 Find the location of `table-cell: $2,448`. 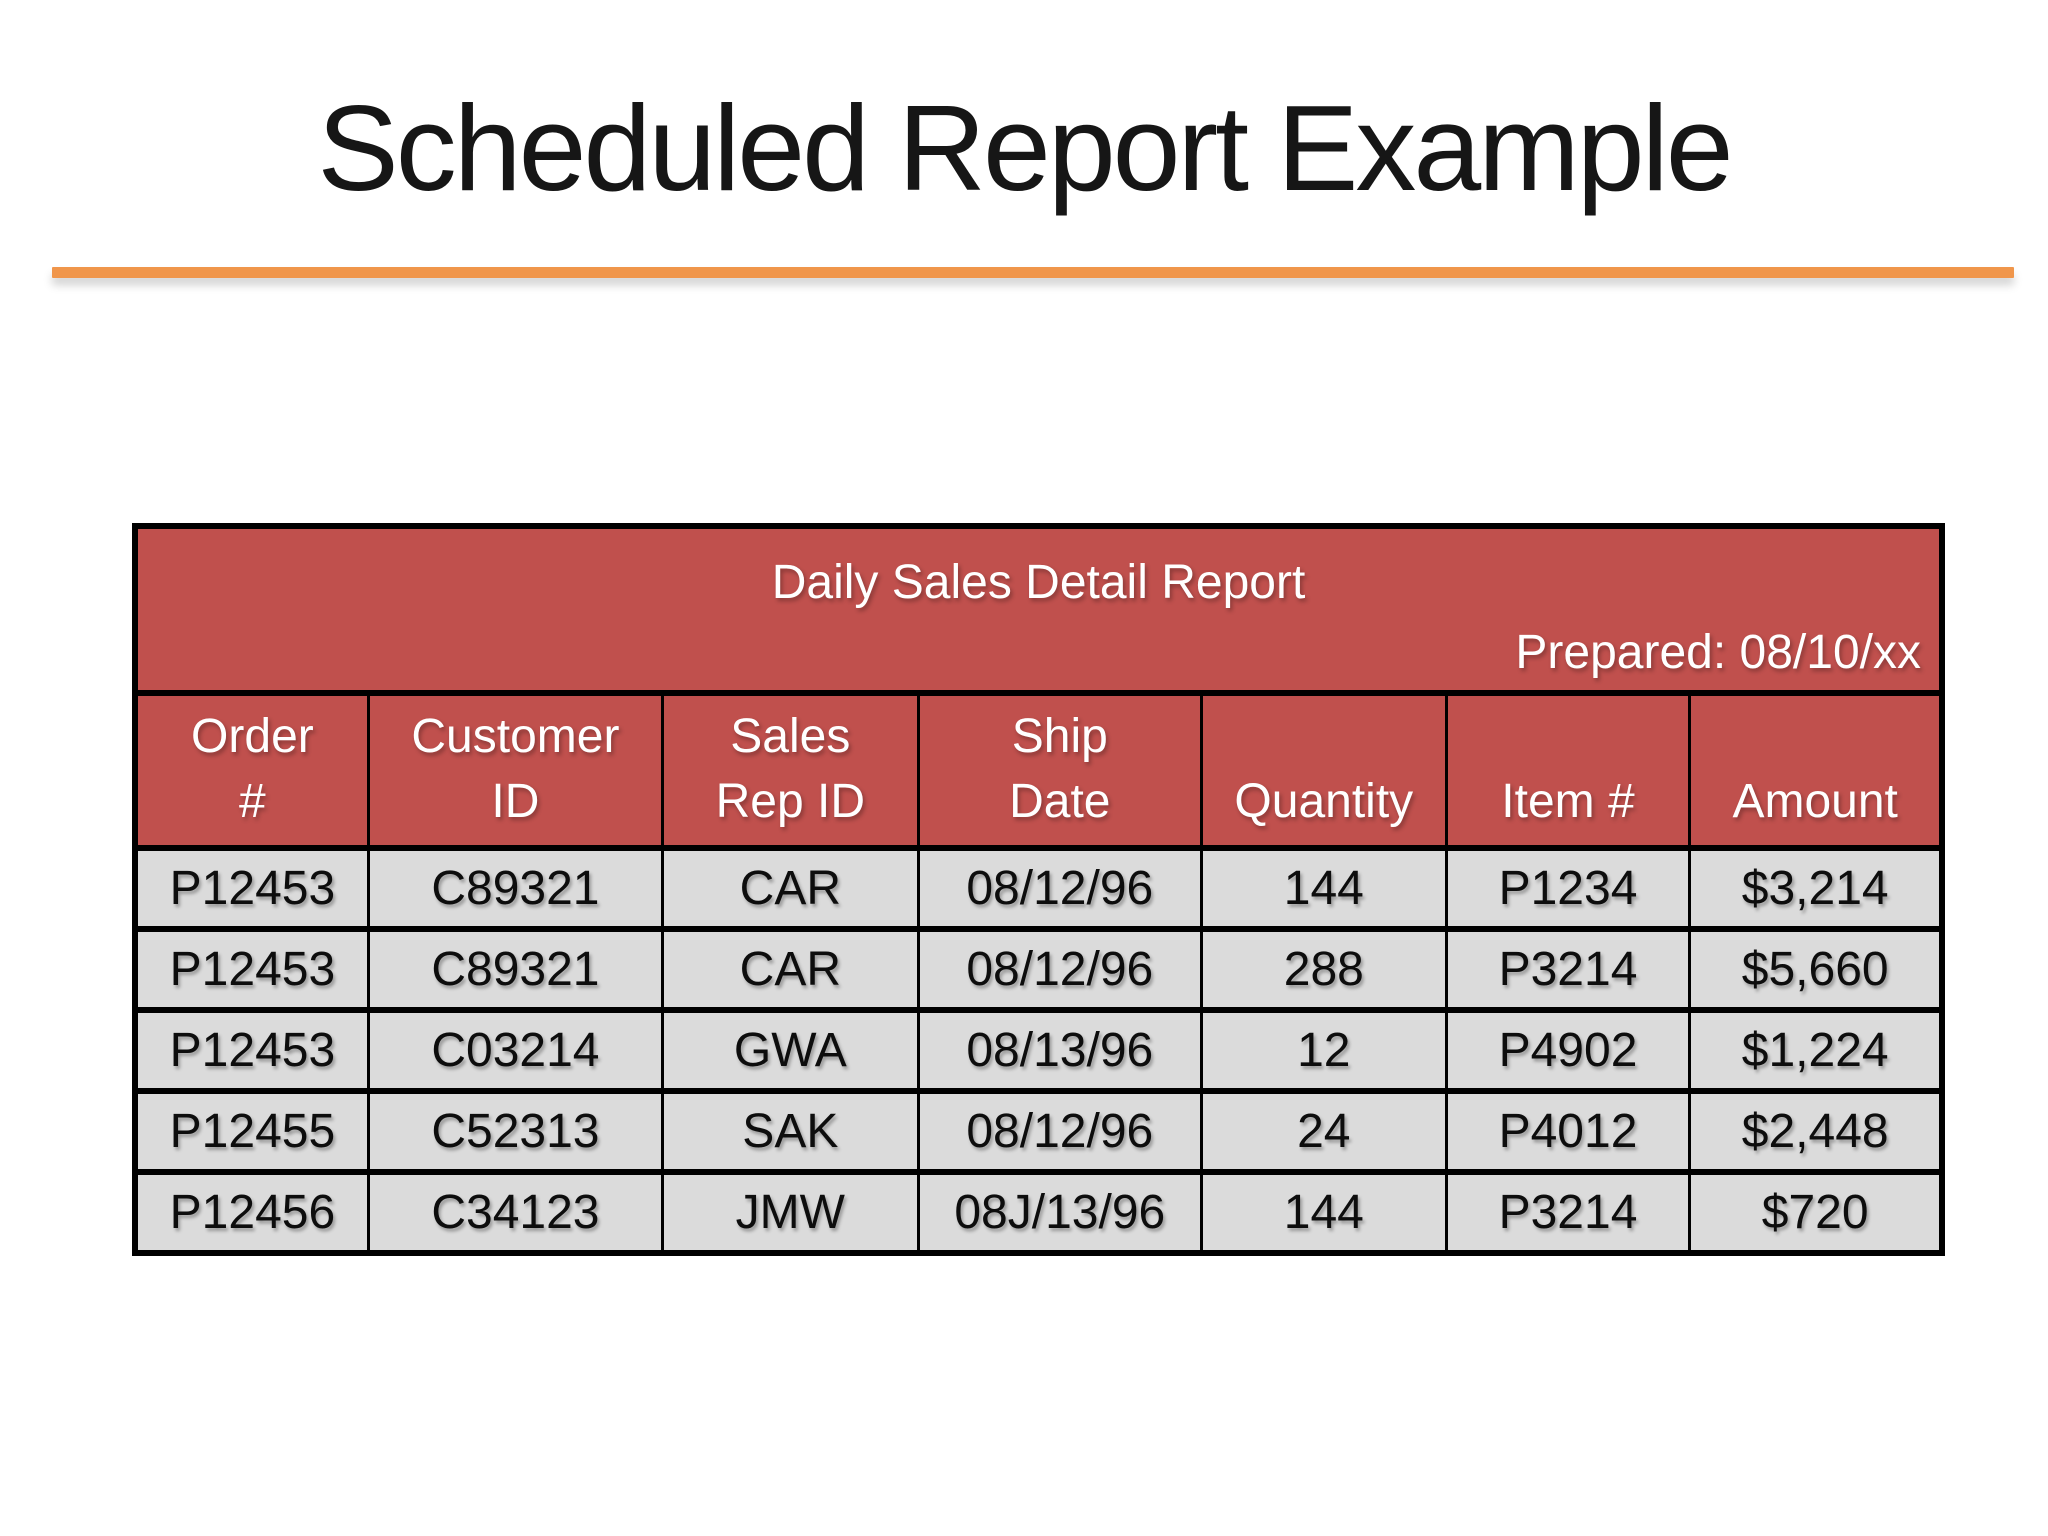

table-cell: $2,448 is located at coordinates (1815, 1131).